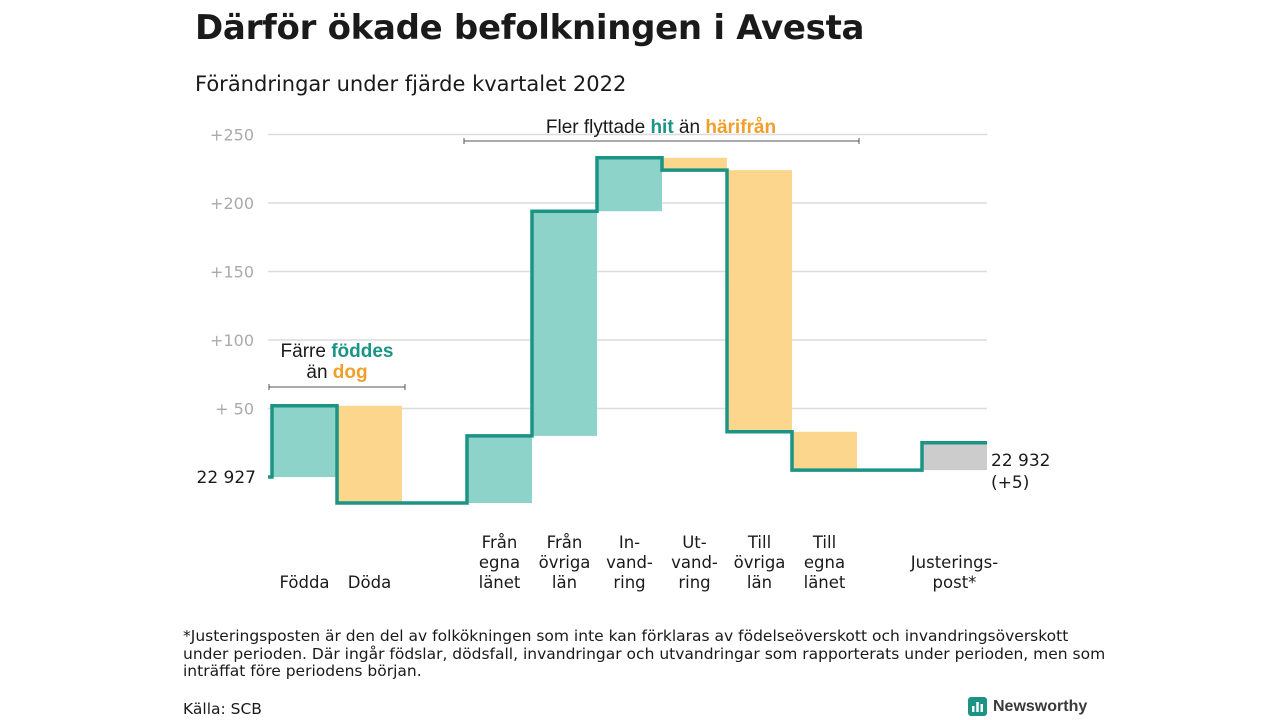 The width and height of the screenshot is (1280, 720). What do you see at coordinates (304, 582) in the screenshot?
I see `x-category-label: Födda` at bounding box center [304, 582].